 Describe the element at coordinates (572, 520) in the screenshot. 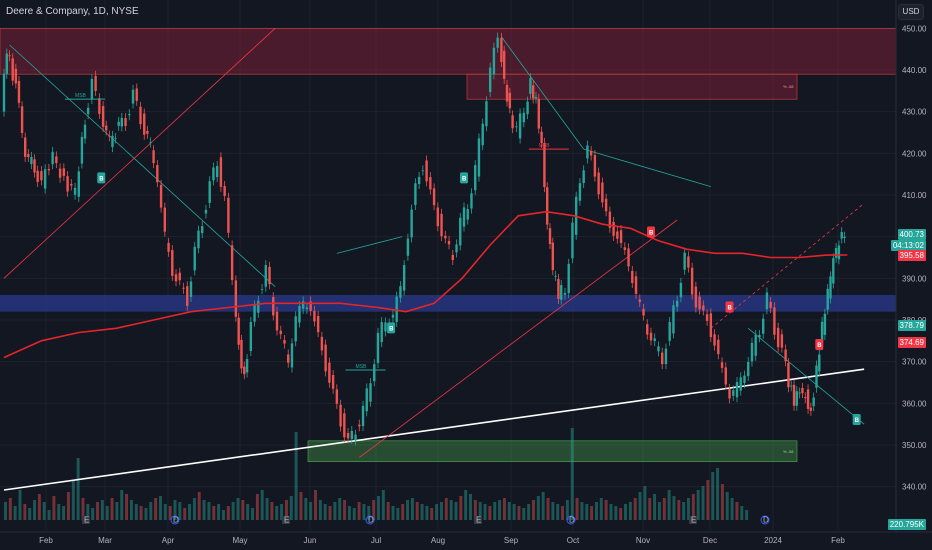

I see `icon-letter: D` at that location.